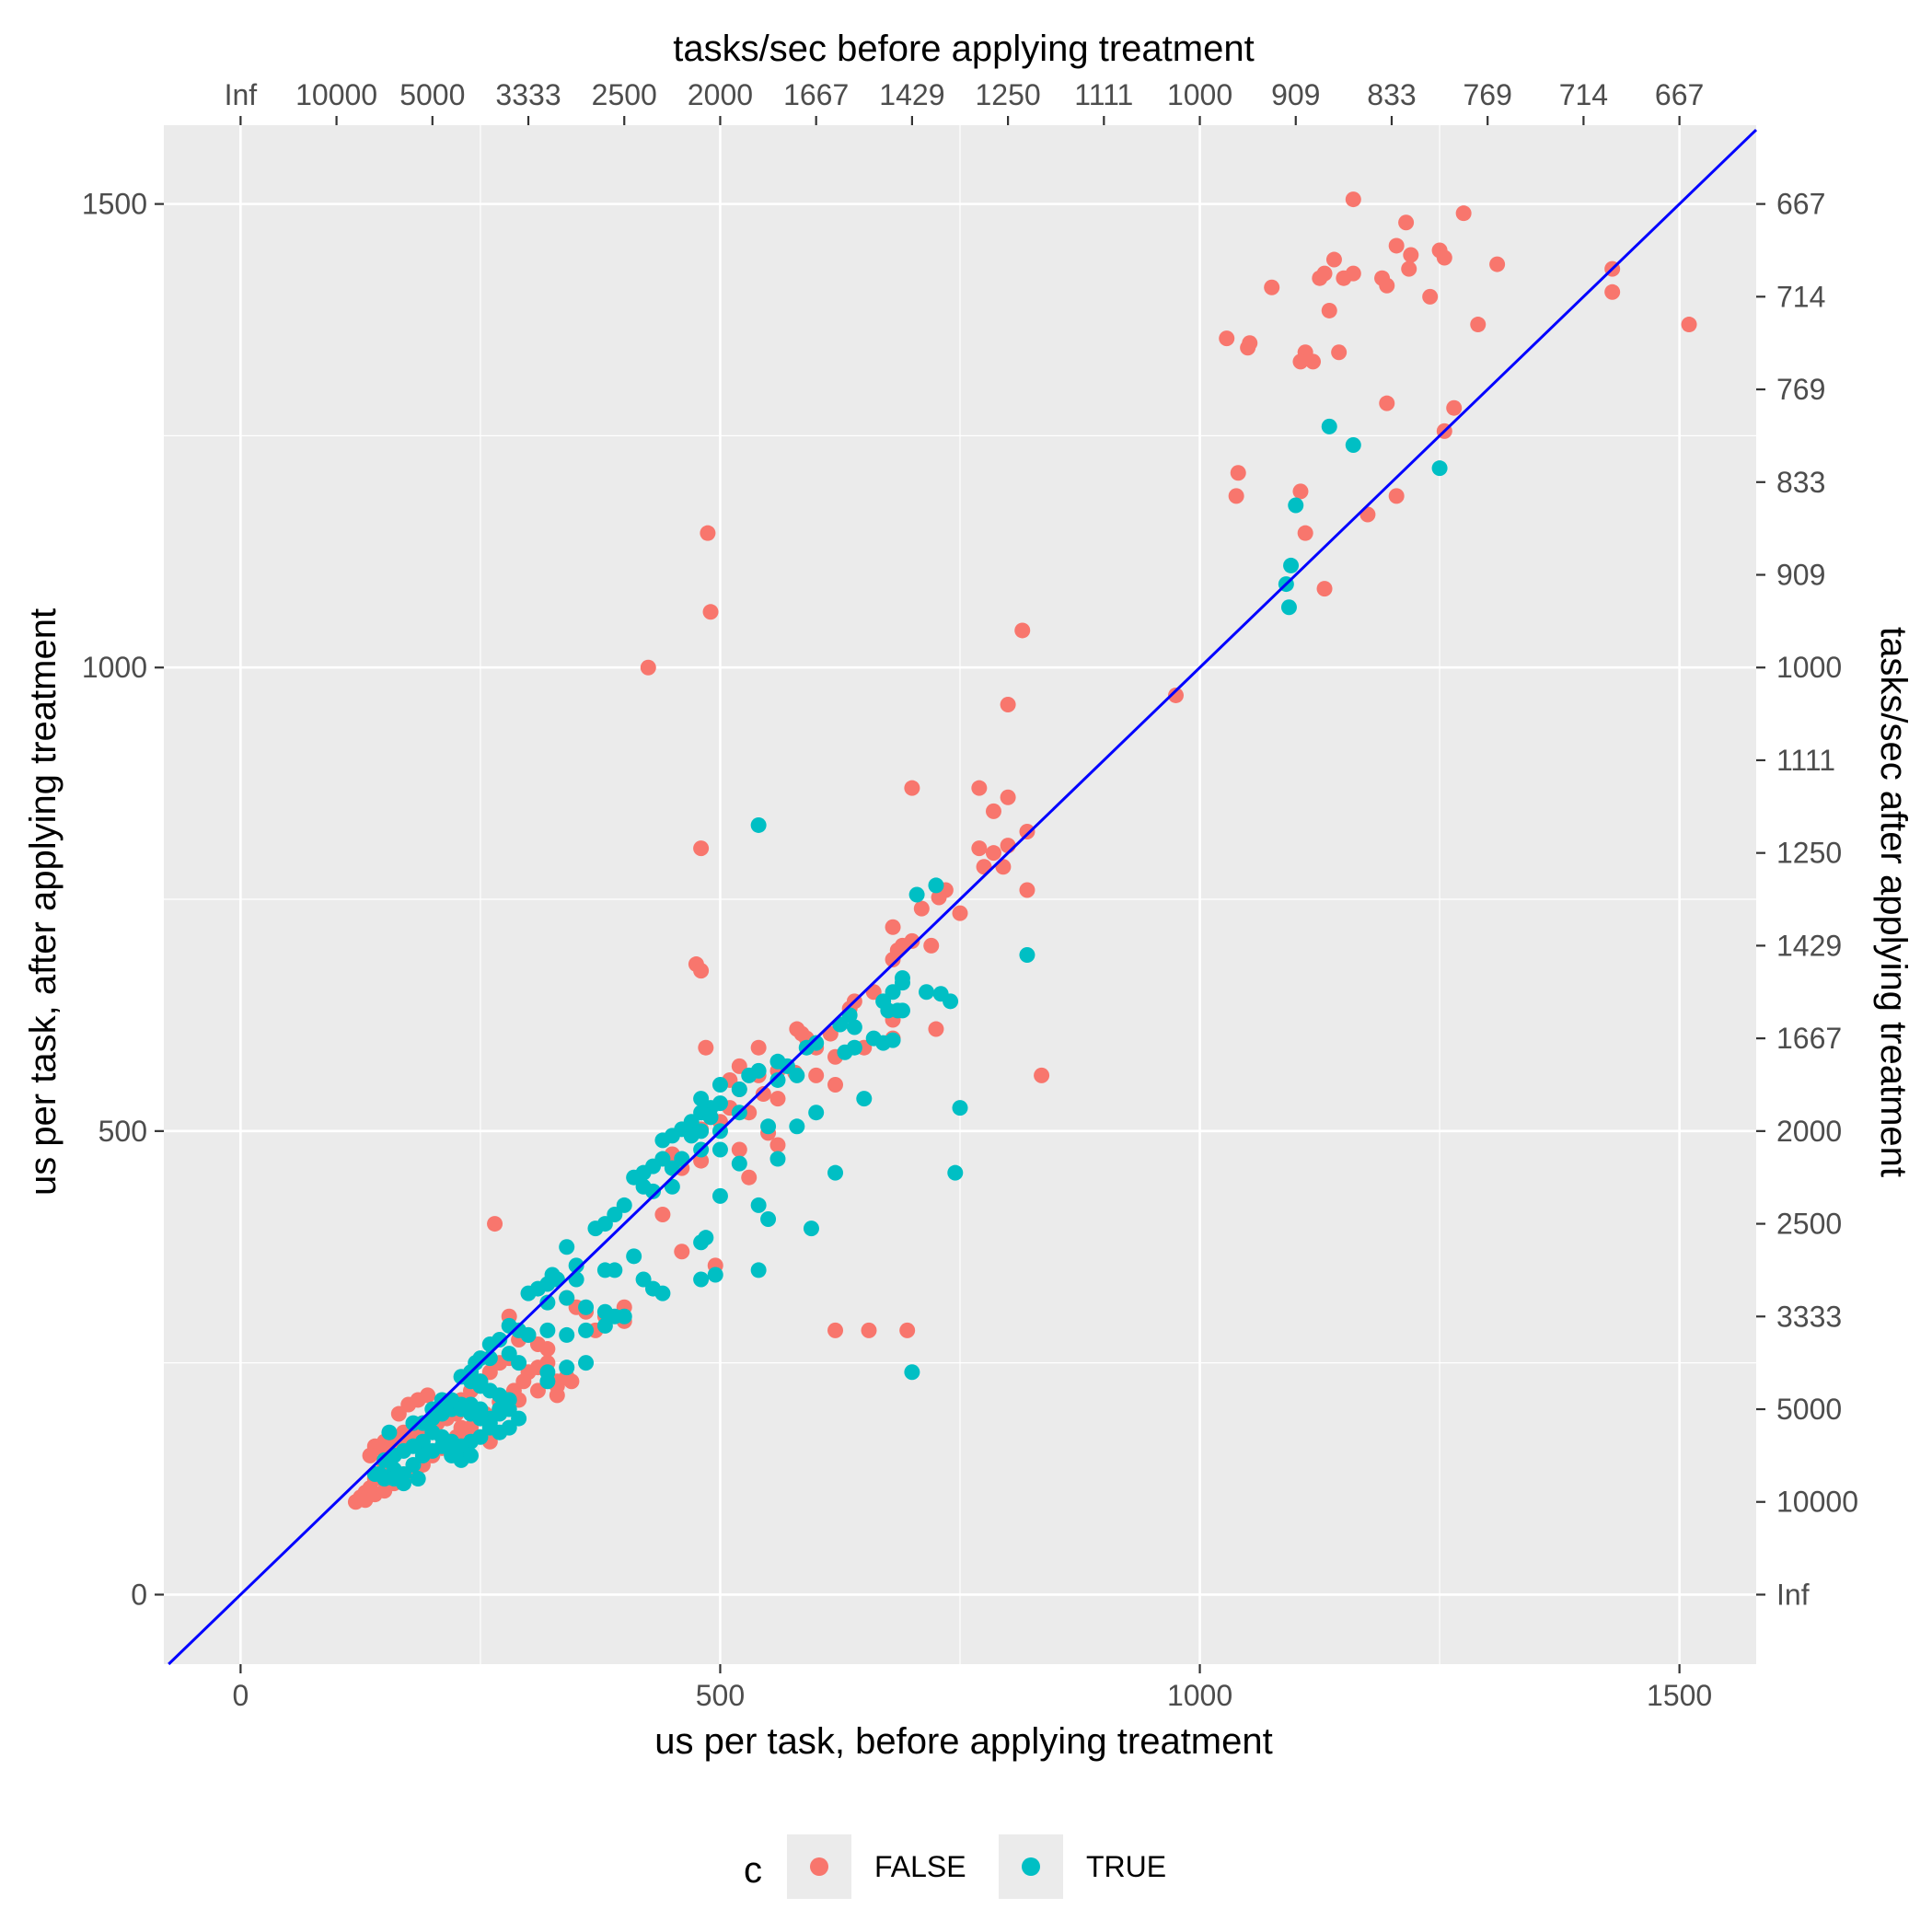 The height and width of the screenshot is (1932, 1932). What do you see at coordinates (1809, 1410) in the screenshot?
I see `y2-tick-label: 5000` at bounding box center [1809, 1410].